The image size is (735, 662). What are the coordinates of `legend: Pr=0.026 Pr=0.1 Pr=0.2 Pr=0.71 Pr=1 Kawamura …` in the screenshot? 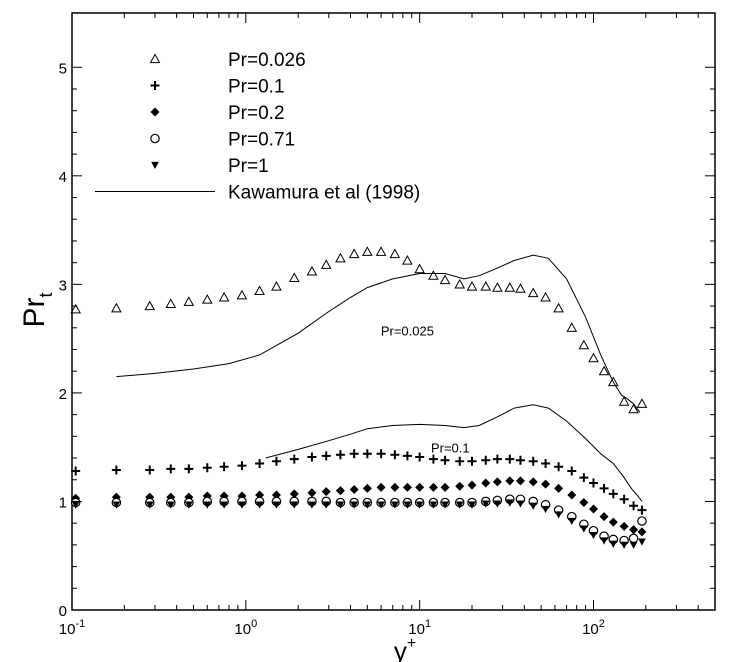 It's located at (257, 127).